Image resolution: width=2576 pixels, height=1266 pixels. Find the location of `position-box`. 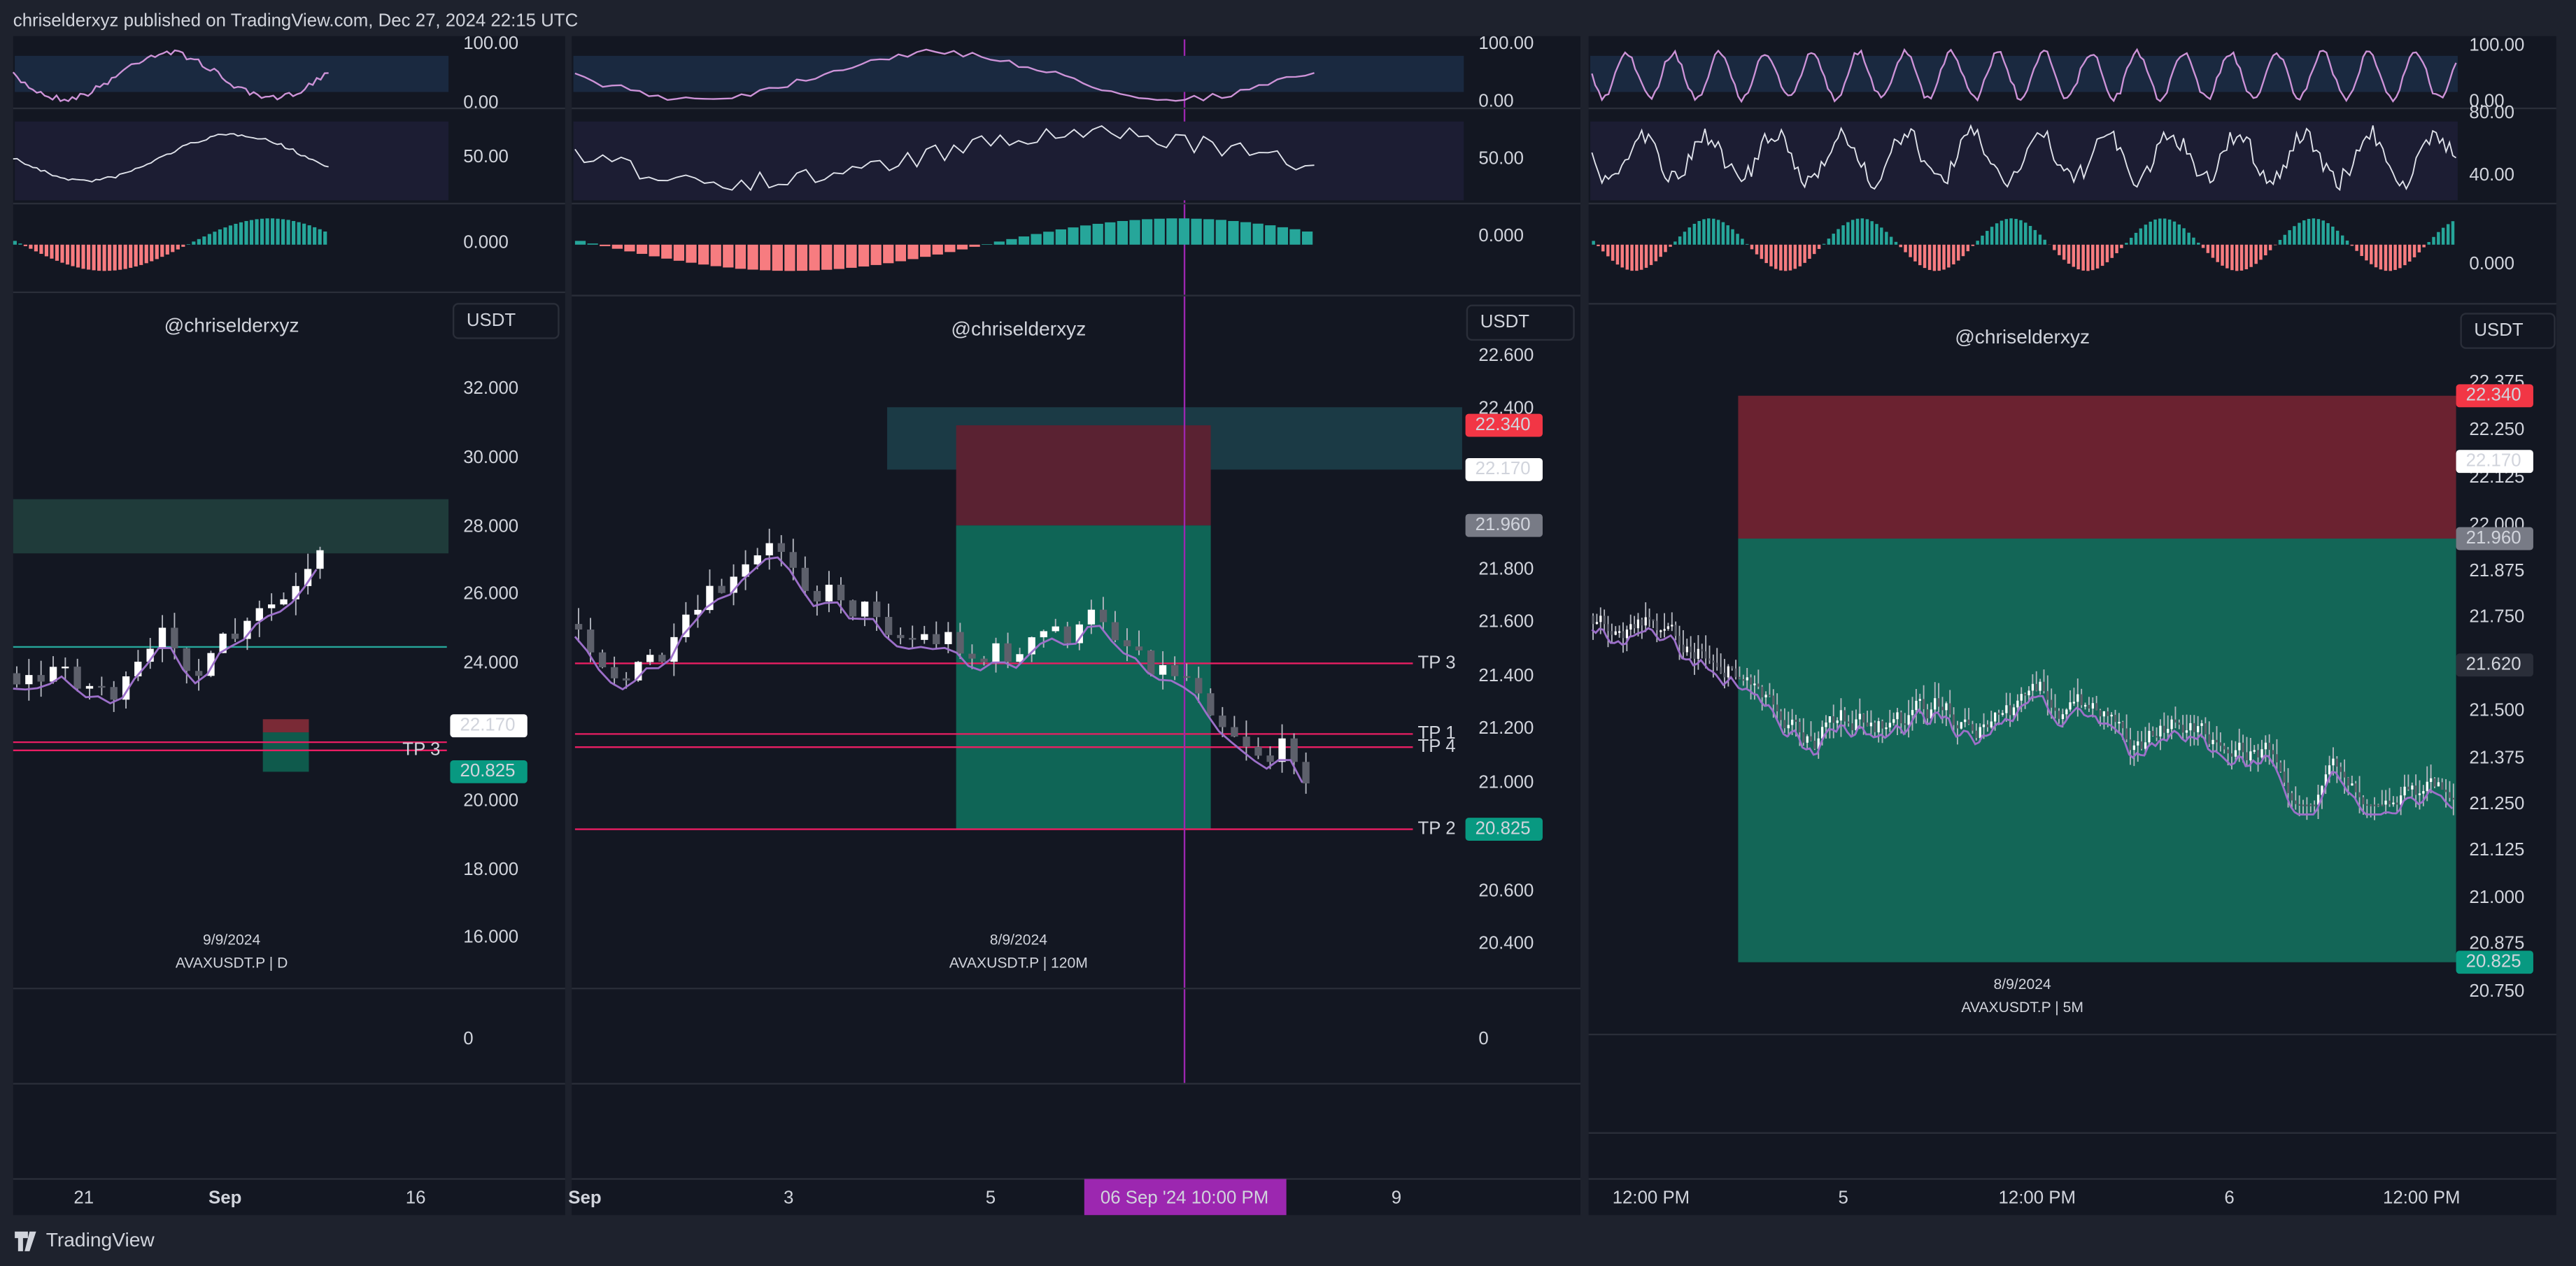

position-box is located at coordinates (285, 726).